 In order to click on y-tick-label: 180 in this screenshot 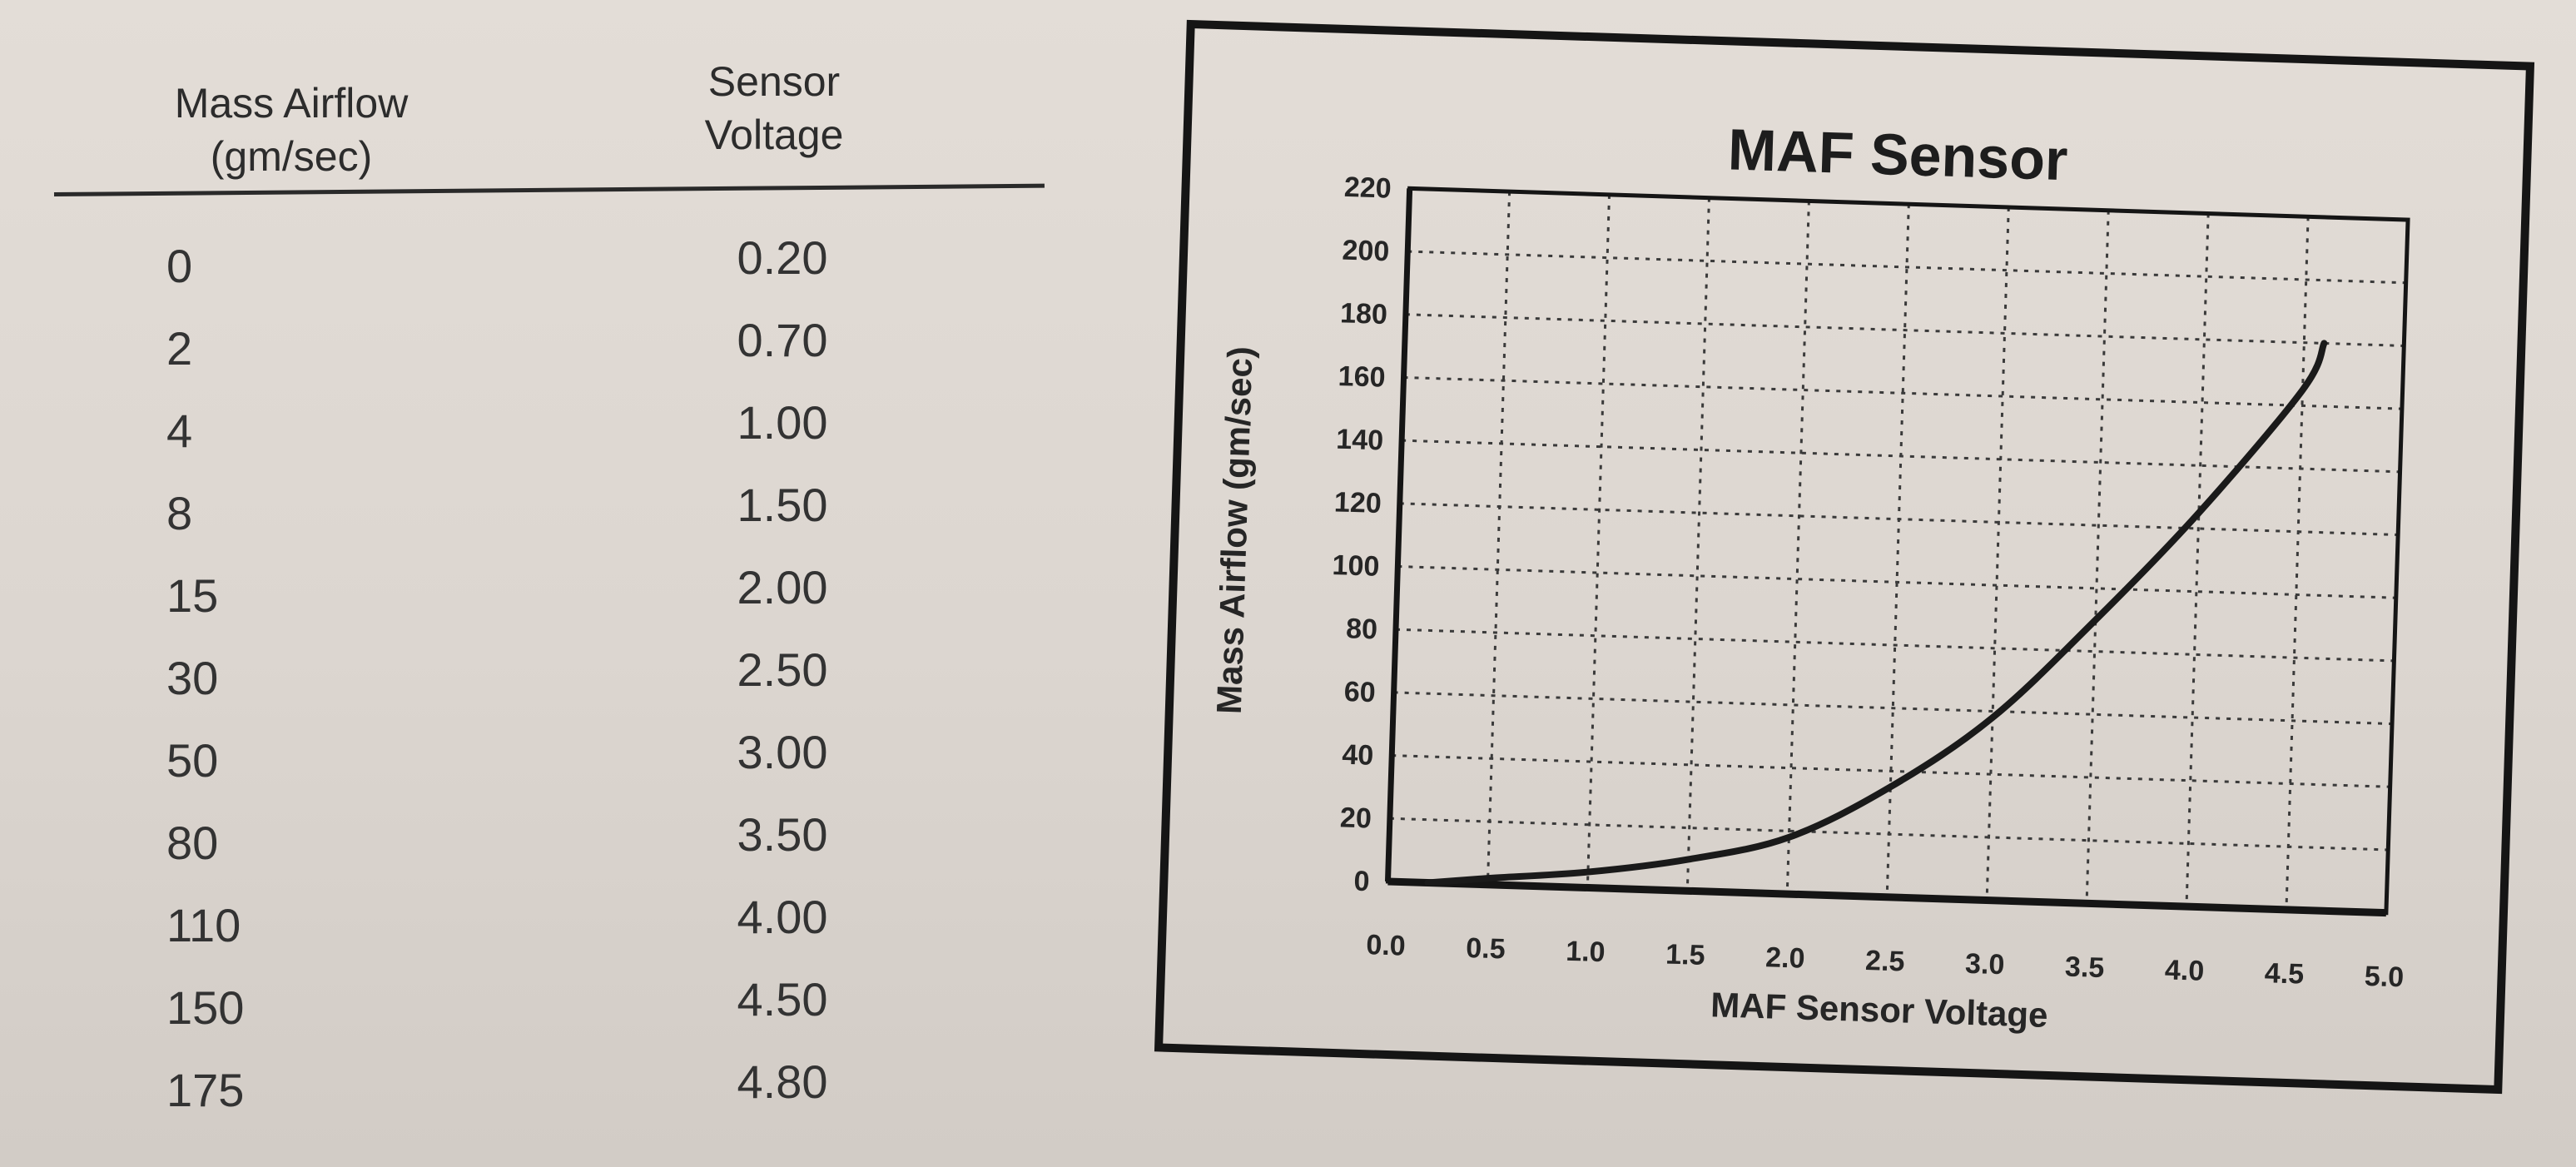, I will do `click(1364, 313)`.